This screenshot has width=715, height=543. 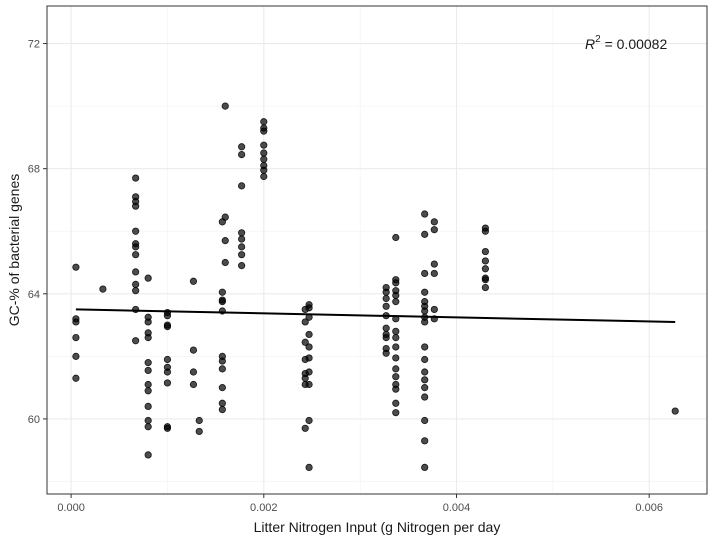 What do you see at coordinates (626, 43) in the screenshot?
I see `r-squared-annotation: R2 = 0.00082` at bounding box center [626, 43].